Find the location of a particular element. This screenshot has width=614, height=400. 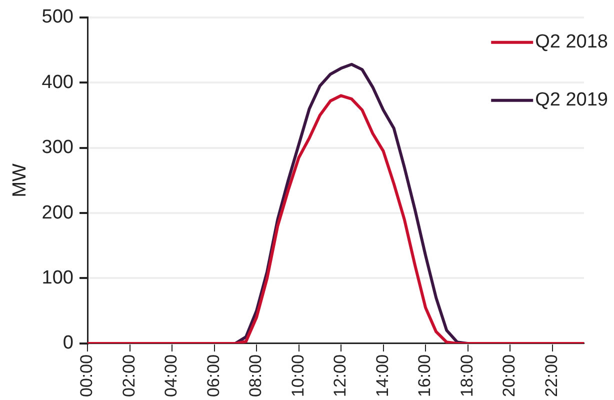

x-tick-label: 02:00 is located at coordinates (128, 376).